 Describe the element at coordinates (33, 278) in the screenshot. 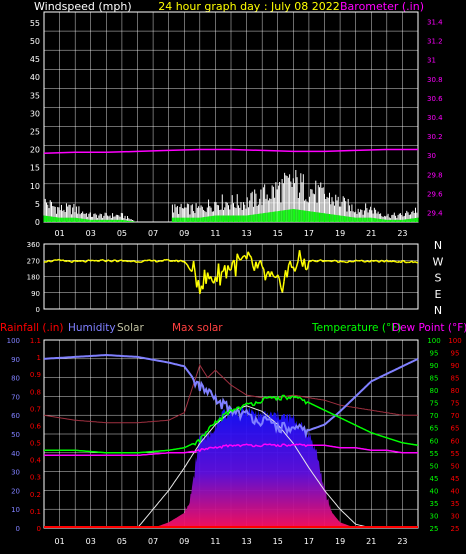

I see `direction-y-tick: 180` at that location.